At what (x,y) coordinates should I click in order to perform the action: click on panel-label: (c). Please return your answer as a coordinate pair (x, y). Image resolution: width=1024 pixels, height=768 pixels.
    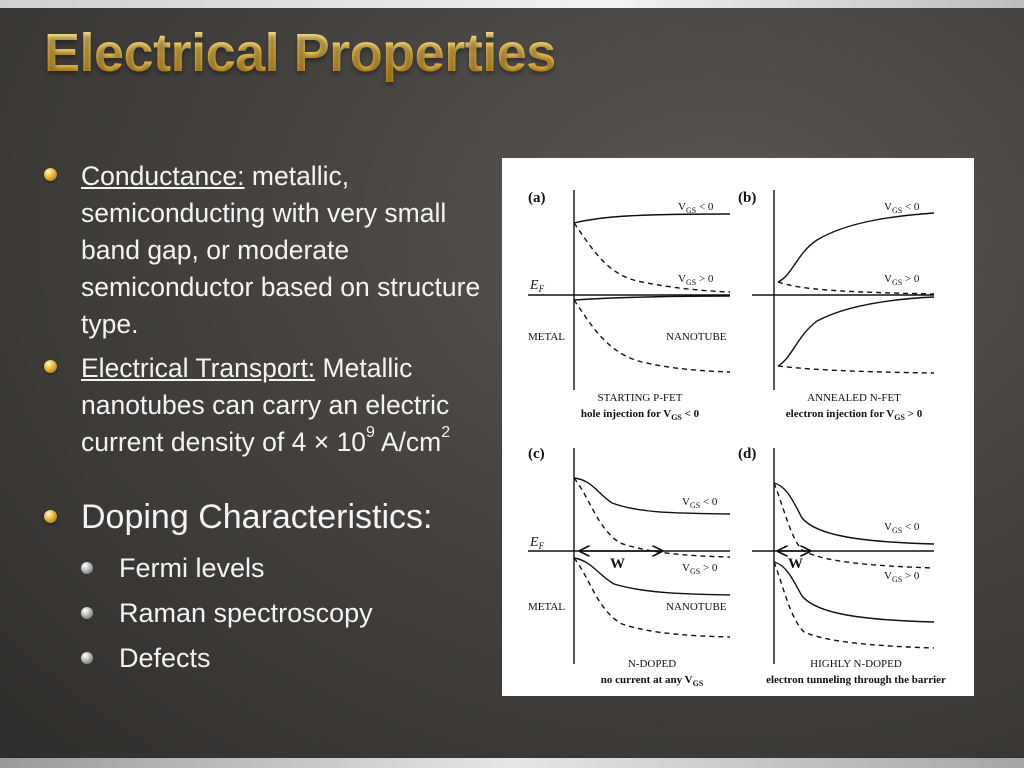
    Looking at the image, I should click on (536, 454).